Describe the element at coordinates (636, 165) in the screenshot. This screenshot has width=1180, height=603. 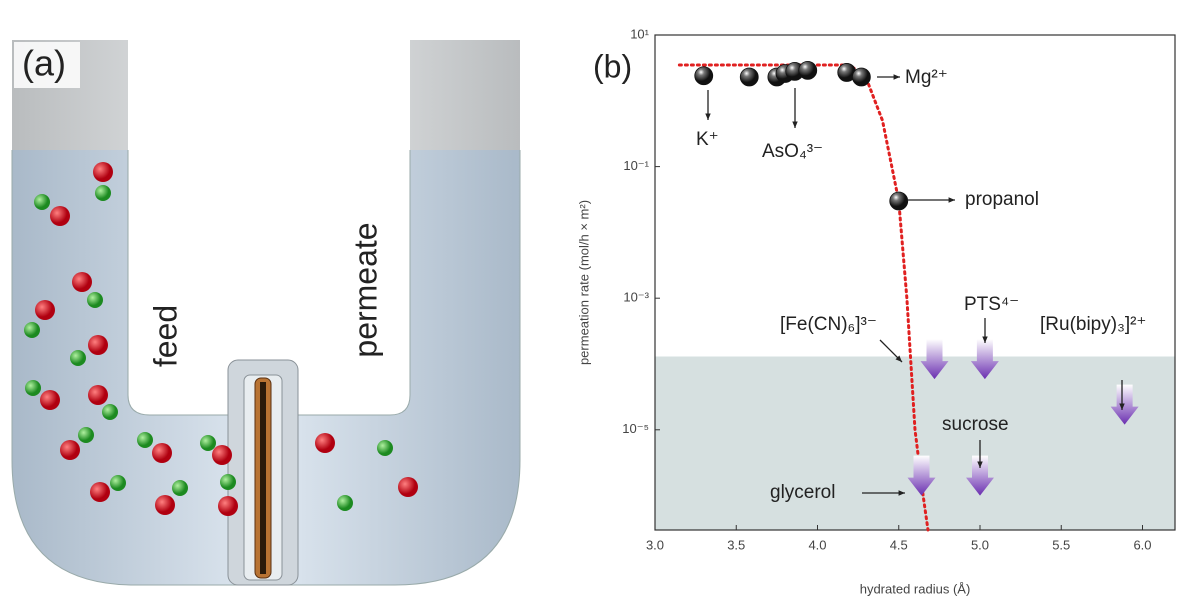
I see `y-tick-label: 10⁻¹` at that location.